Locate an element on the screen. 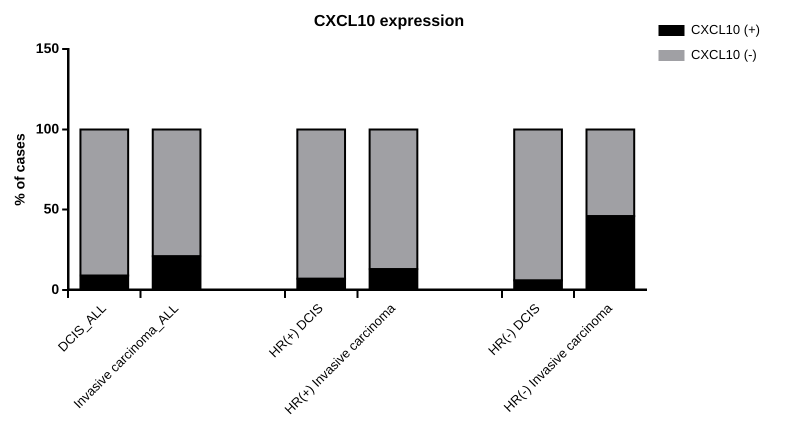 This screenshot has width=798, height=429. y-tick-label: 150 is located at coordinates (48, 48).